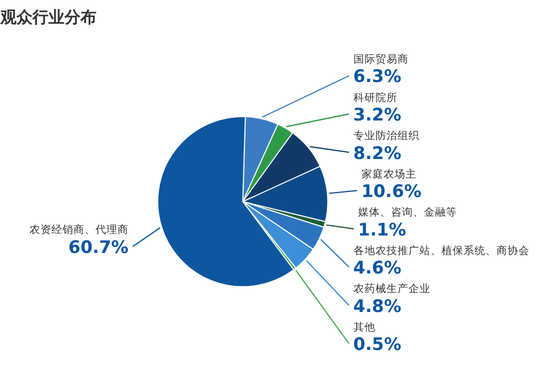 The height and width of the screenshot is (367, 550). Describe the element at coordinates (377, 116) in the screenshot. I see `data-label: 3.2%` at that location.